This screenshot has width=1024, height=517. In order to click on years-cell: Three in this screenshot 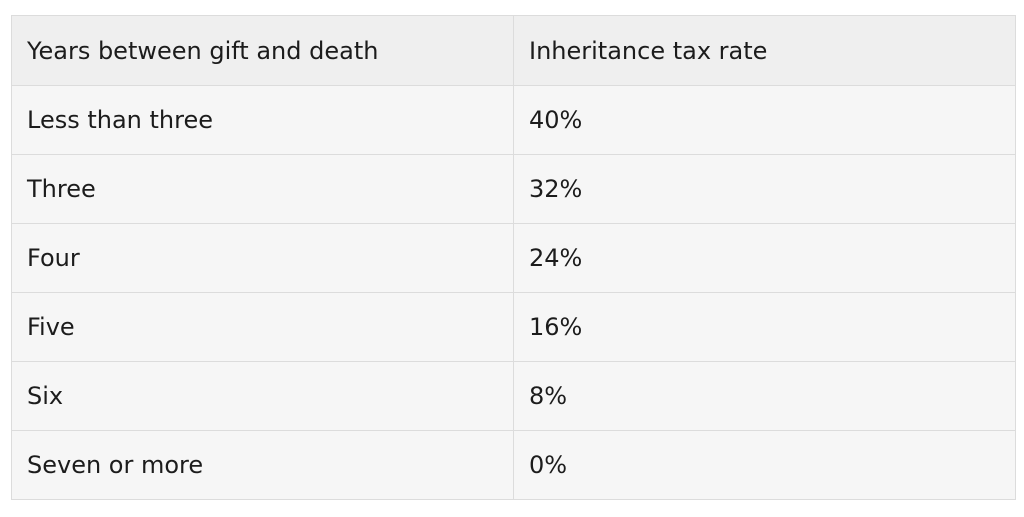, I will do `click(262, 189)`.